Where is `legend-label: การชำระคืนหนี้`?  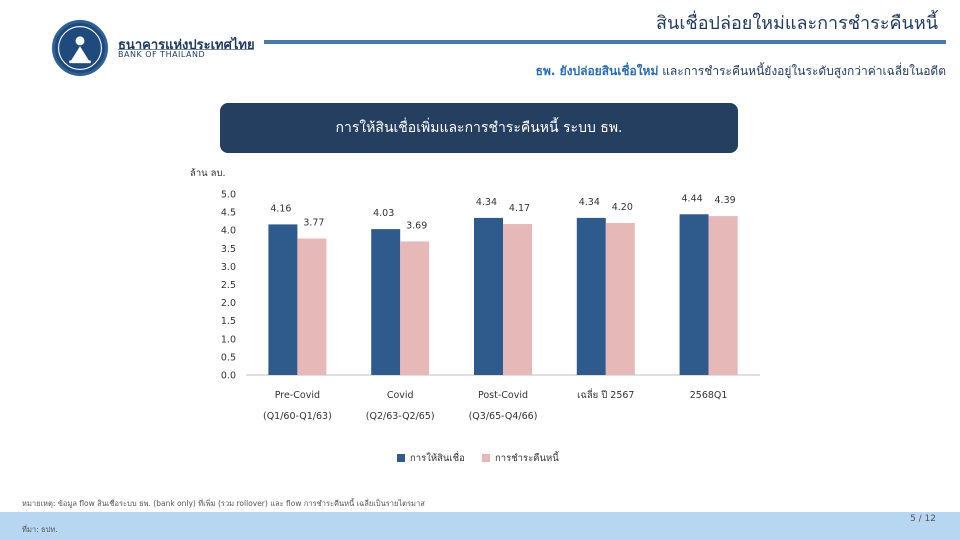 legend-label: การชำระคืนหนี้ is located at coordinates (527, 457).